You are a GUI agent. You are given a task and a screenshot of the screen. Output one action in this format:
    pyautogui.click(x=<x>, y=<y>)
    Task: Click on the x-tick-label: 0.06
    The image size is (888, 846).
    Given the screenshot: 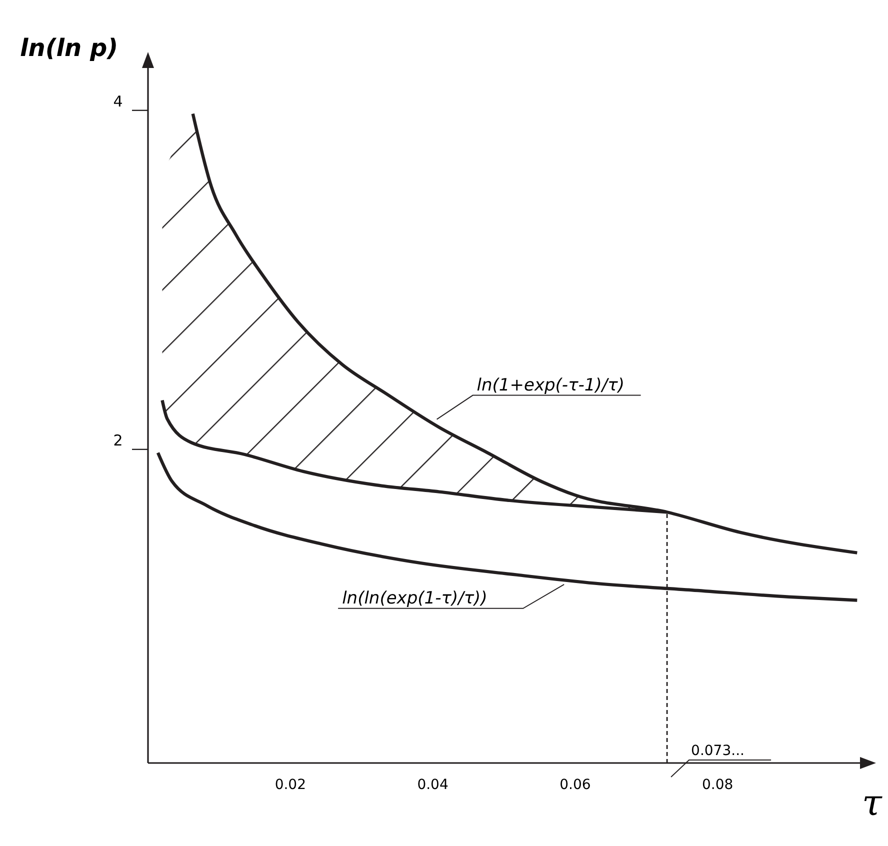 What is the action you would take?
    pyautogui.click(x=575, y=785)
    